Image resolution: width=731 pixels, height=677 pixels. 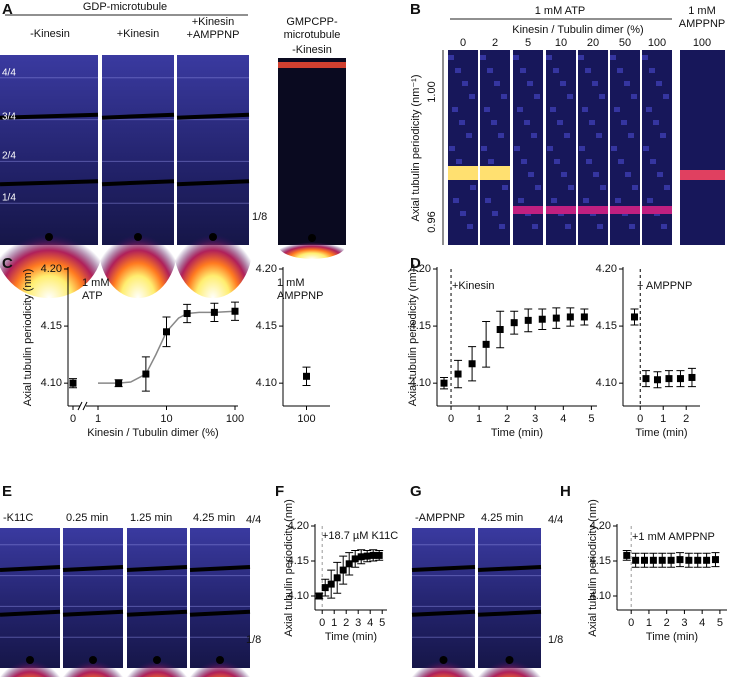 I want to click on x-tick-label: 1, so click(x=663, y=419).